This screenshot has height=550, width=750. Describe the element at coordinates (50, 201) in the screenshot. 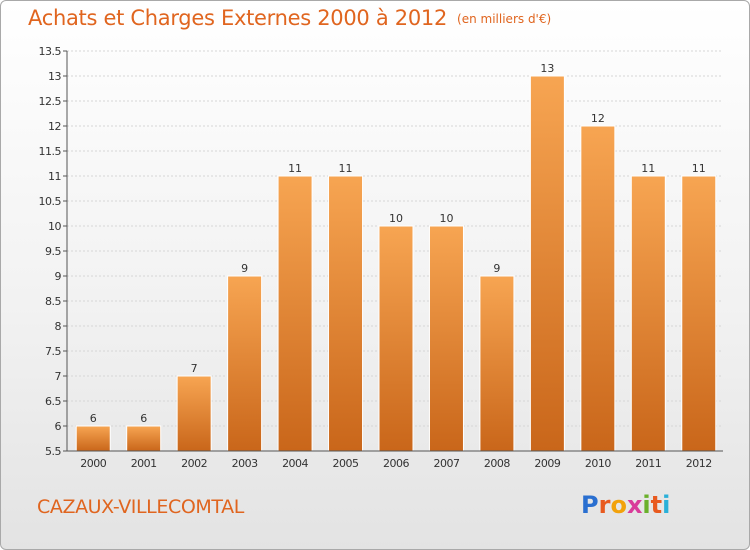

I see `y-tick-label: 10.5` at that location.